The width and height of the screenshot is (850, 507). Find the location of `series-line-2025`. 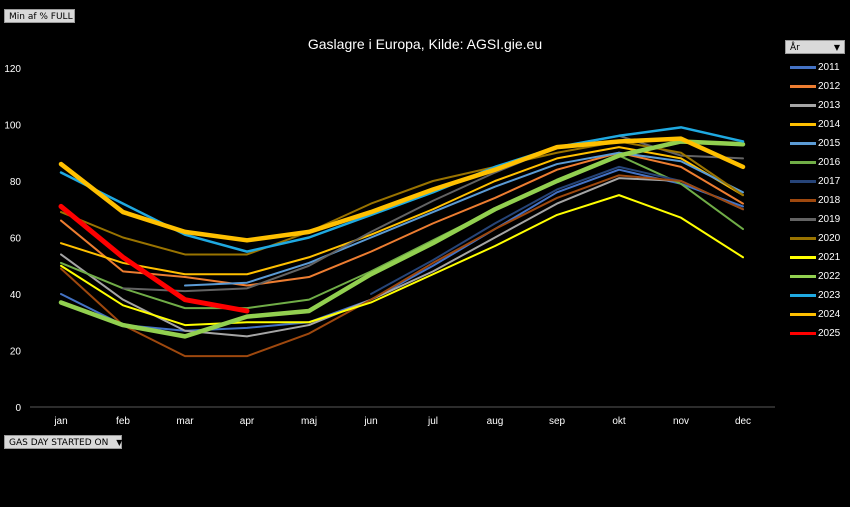

series-line-2025 is located at coordinates (154, 258).